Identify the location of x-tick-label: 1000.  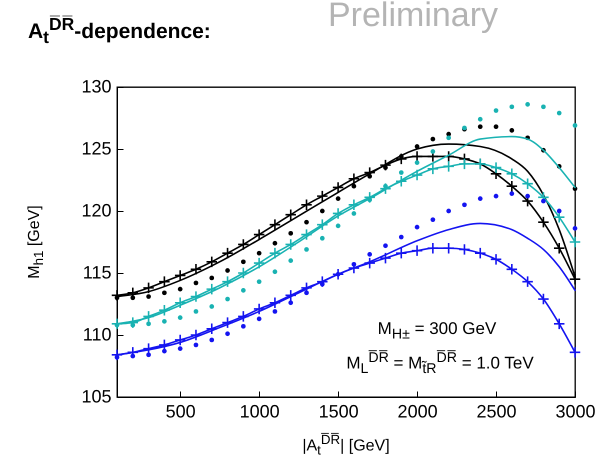
(260, 412).